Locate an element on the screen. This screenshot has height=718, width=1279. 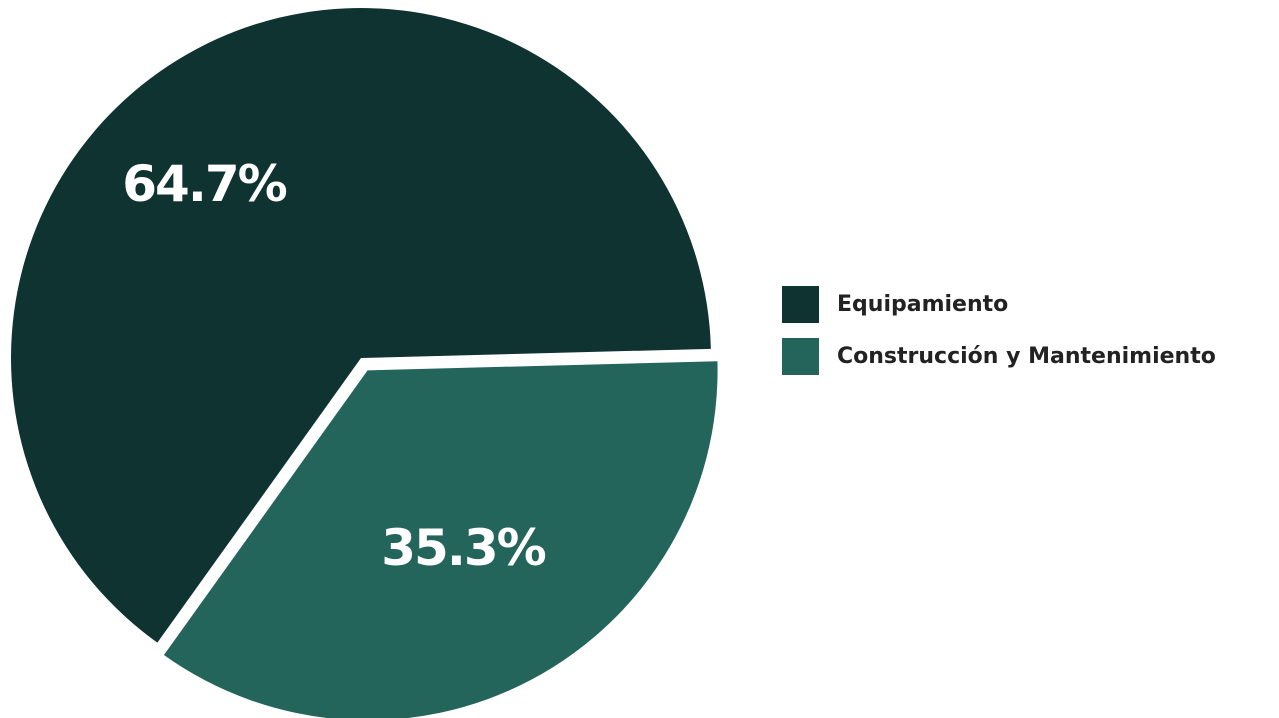
legend-label-construccion-y-mantenimiento: Construcción y Mantenimiento is located at coordinates (1026, 356).